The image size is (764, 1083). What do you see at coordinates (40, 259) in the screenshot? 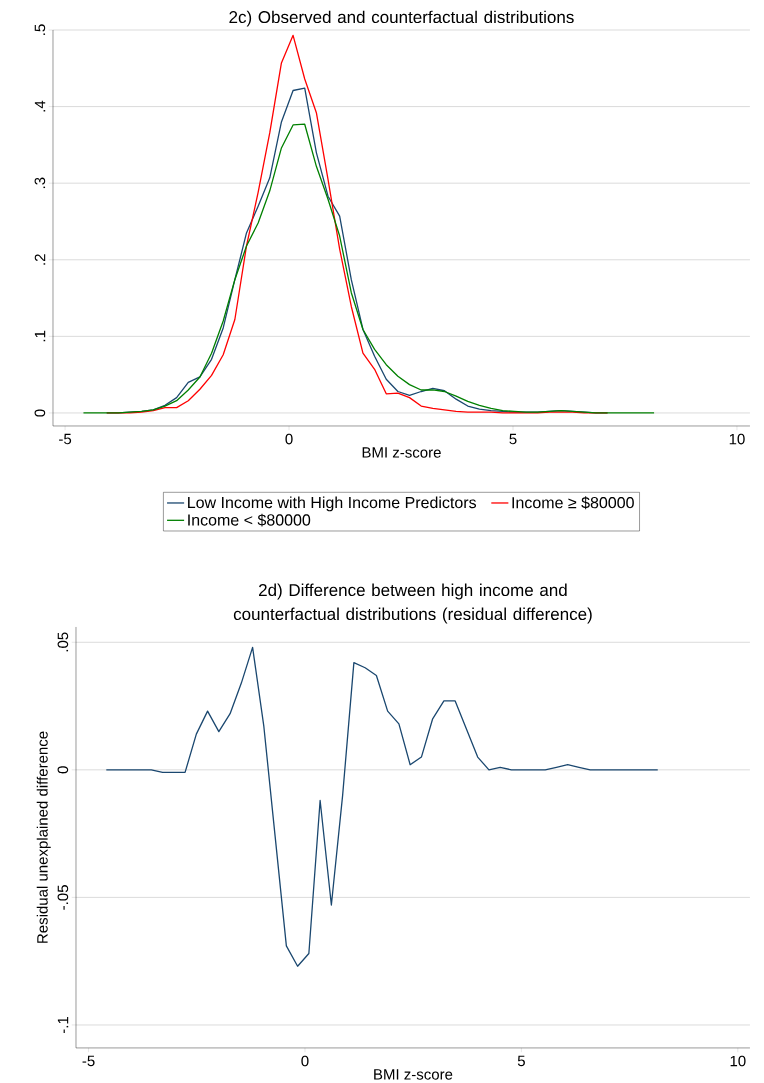
I see `y-tick-label: .2` at bounding box center [40, 259].